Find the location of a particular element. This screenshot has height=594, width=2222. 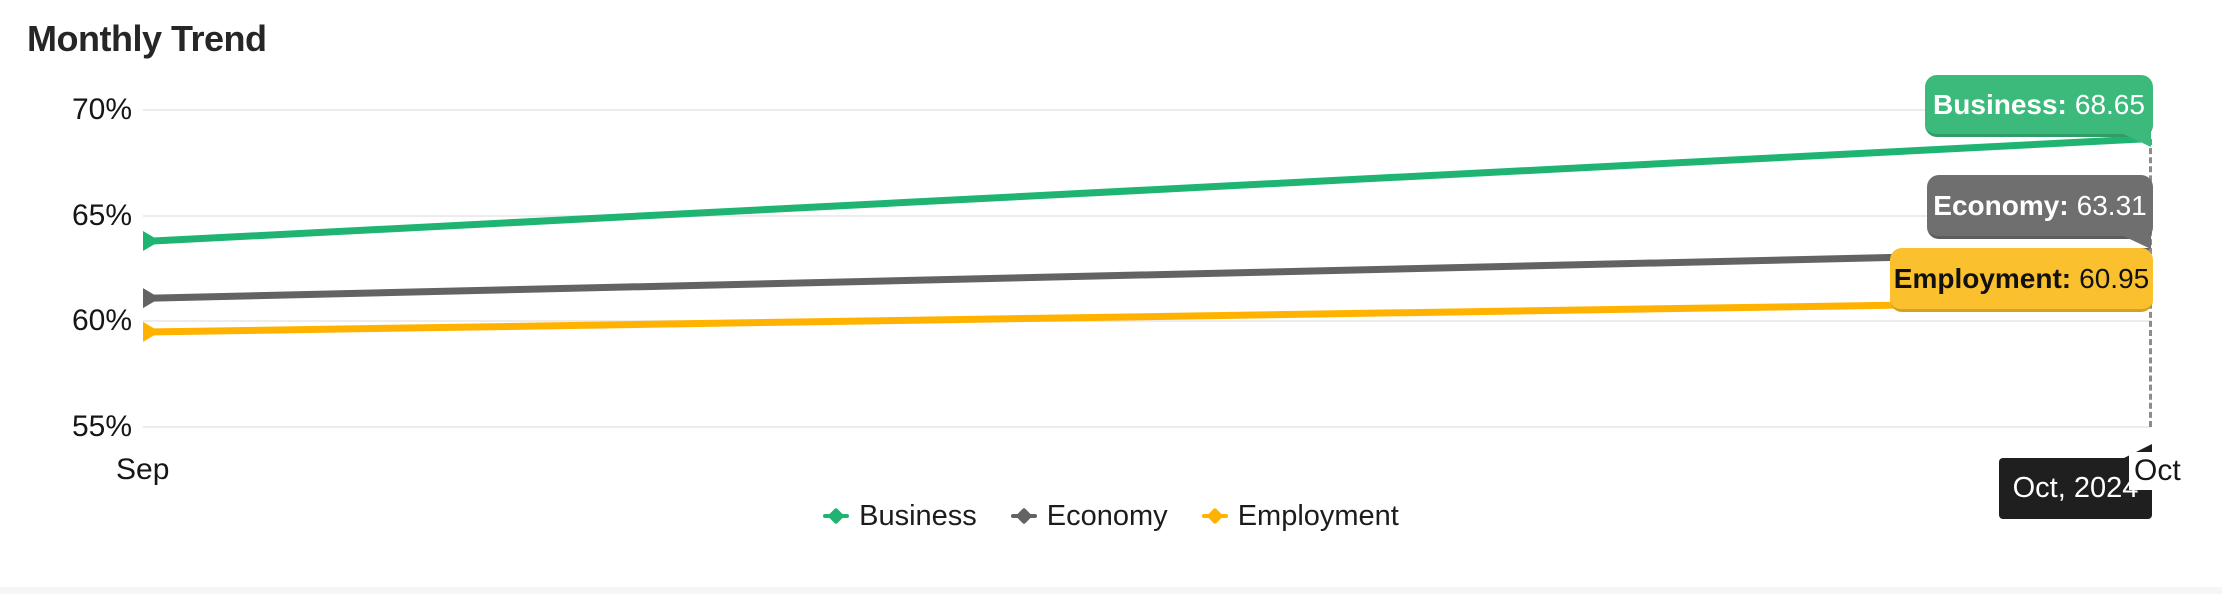

tooltip-axis-date: Oct, 2024 is located at coordinates (2075, 481).